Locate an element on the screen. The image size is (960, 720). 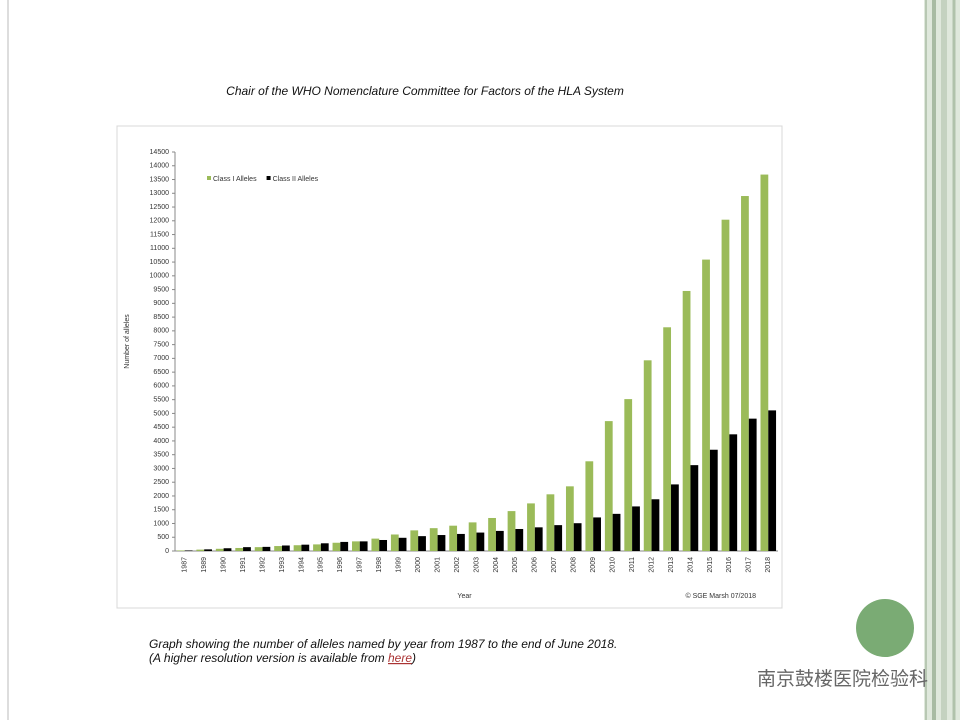
x-tick-label: 2016 is located at coordinates (729, 565).